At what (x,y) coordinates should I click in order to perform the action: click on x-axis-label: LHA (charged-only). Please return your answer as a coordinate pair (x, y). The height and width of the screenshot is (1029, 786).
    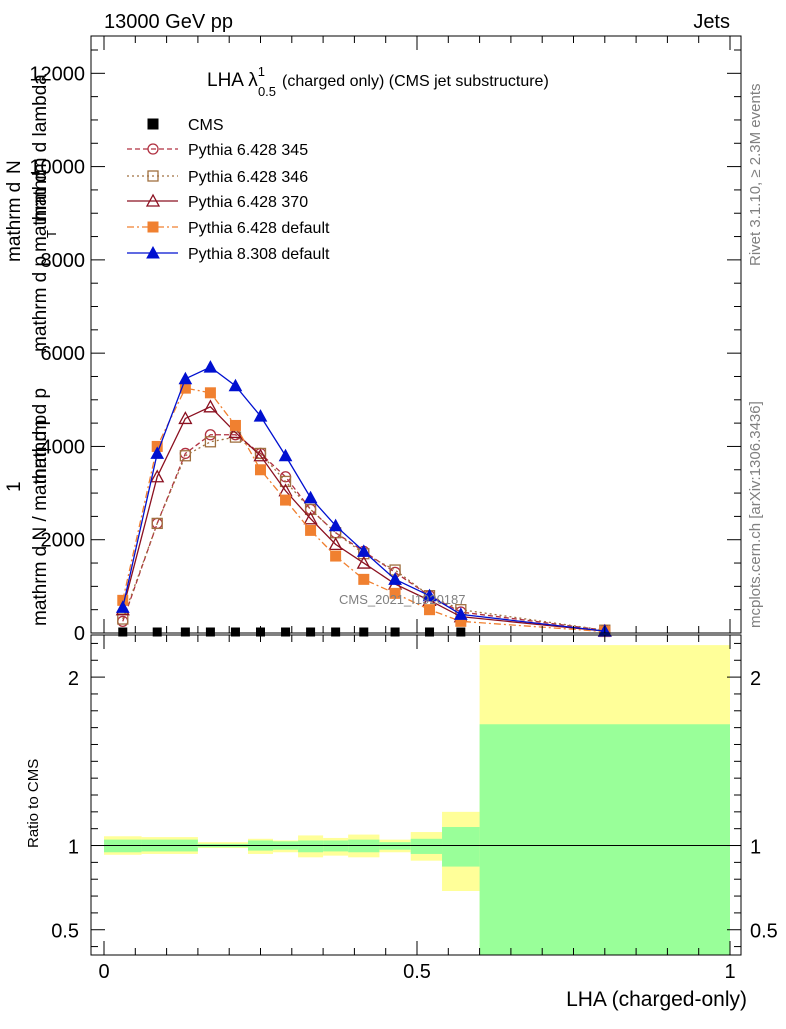
    Looking at the image, I should click on (656, 999).